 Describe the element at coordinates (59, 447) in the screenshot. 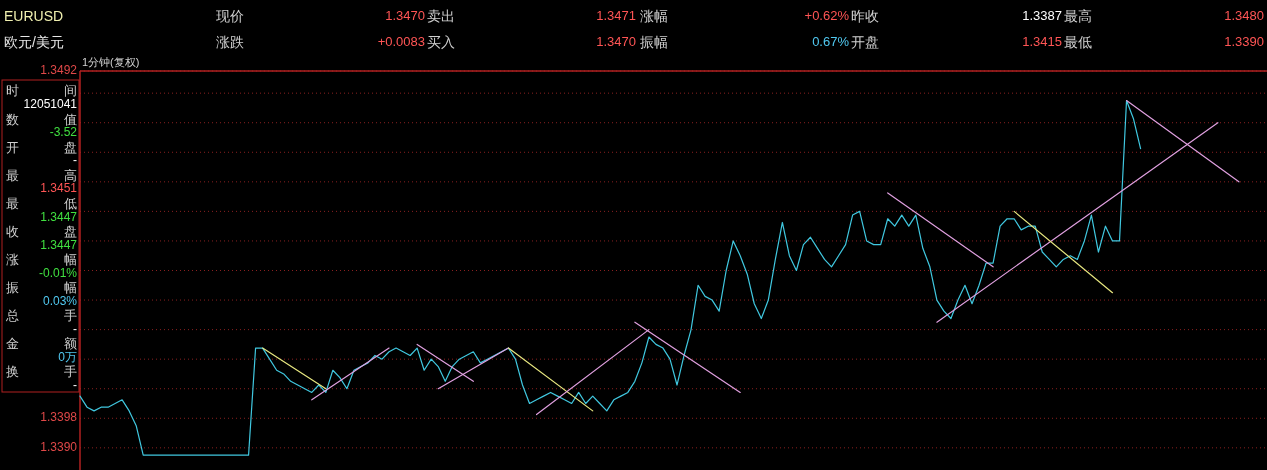

I see `y-tick-label: 1.3390` at that location.